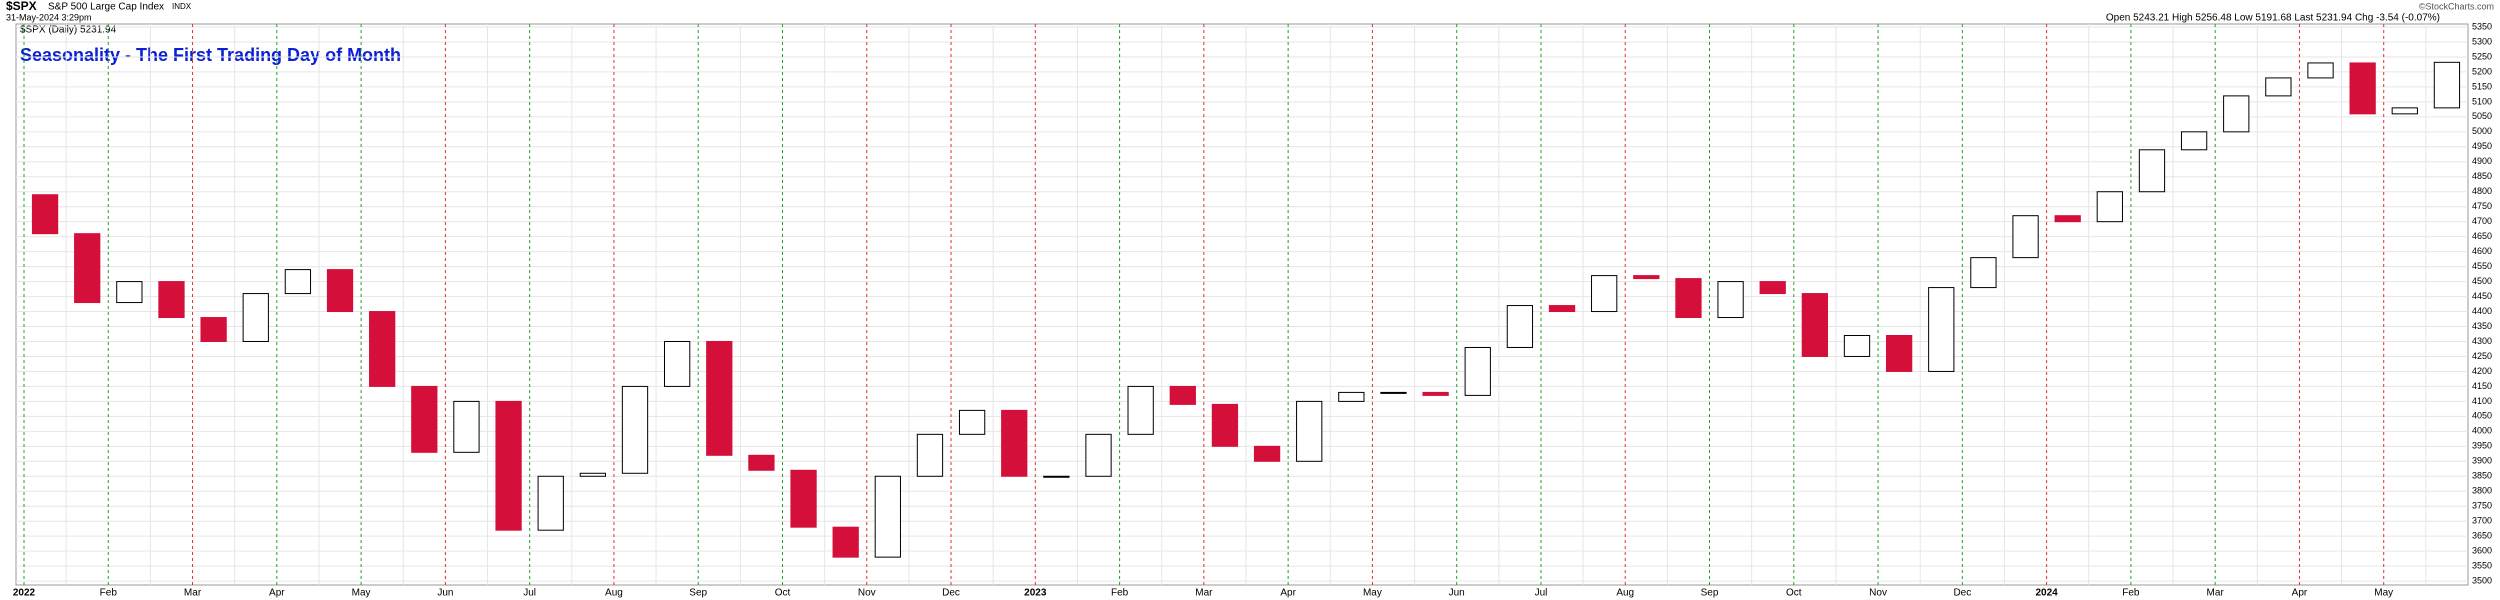 This screenshot has height=600, width=2500. What do you see at coordinates (2482, 26) in the screenshot?
I see `y-tick-label: 5350` at bounding box center [2482, 26].